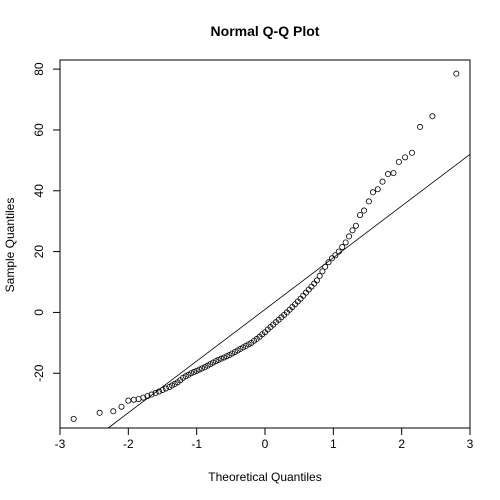 The image size is (500, 500). Describe the element at coordinates (39, 312) in the screenshot. I see `y-tick-label: 0` at that location.